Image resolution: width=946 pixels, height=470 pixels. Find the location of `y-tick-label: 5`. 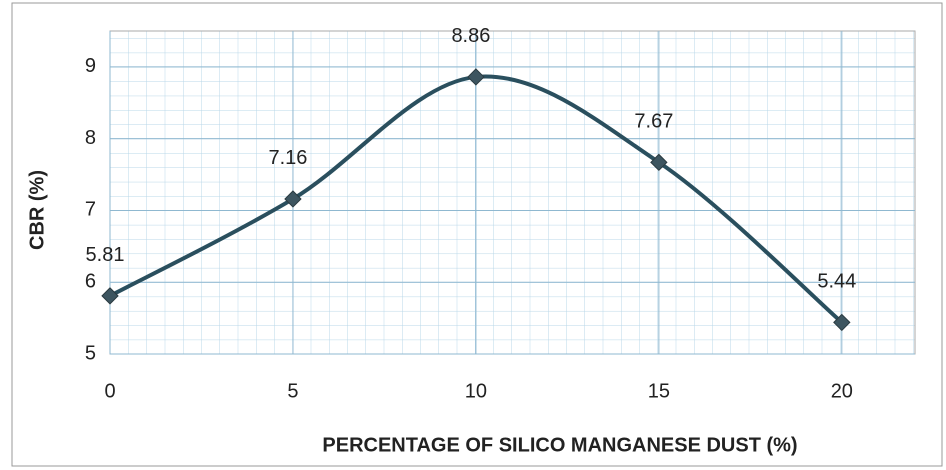

y-tick-label: 5 is located at coordinates (90, 353).